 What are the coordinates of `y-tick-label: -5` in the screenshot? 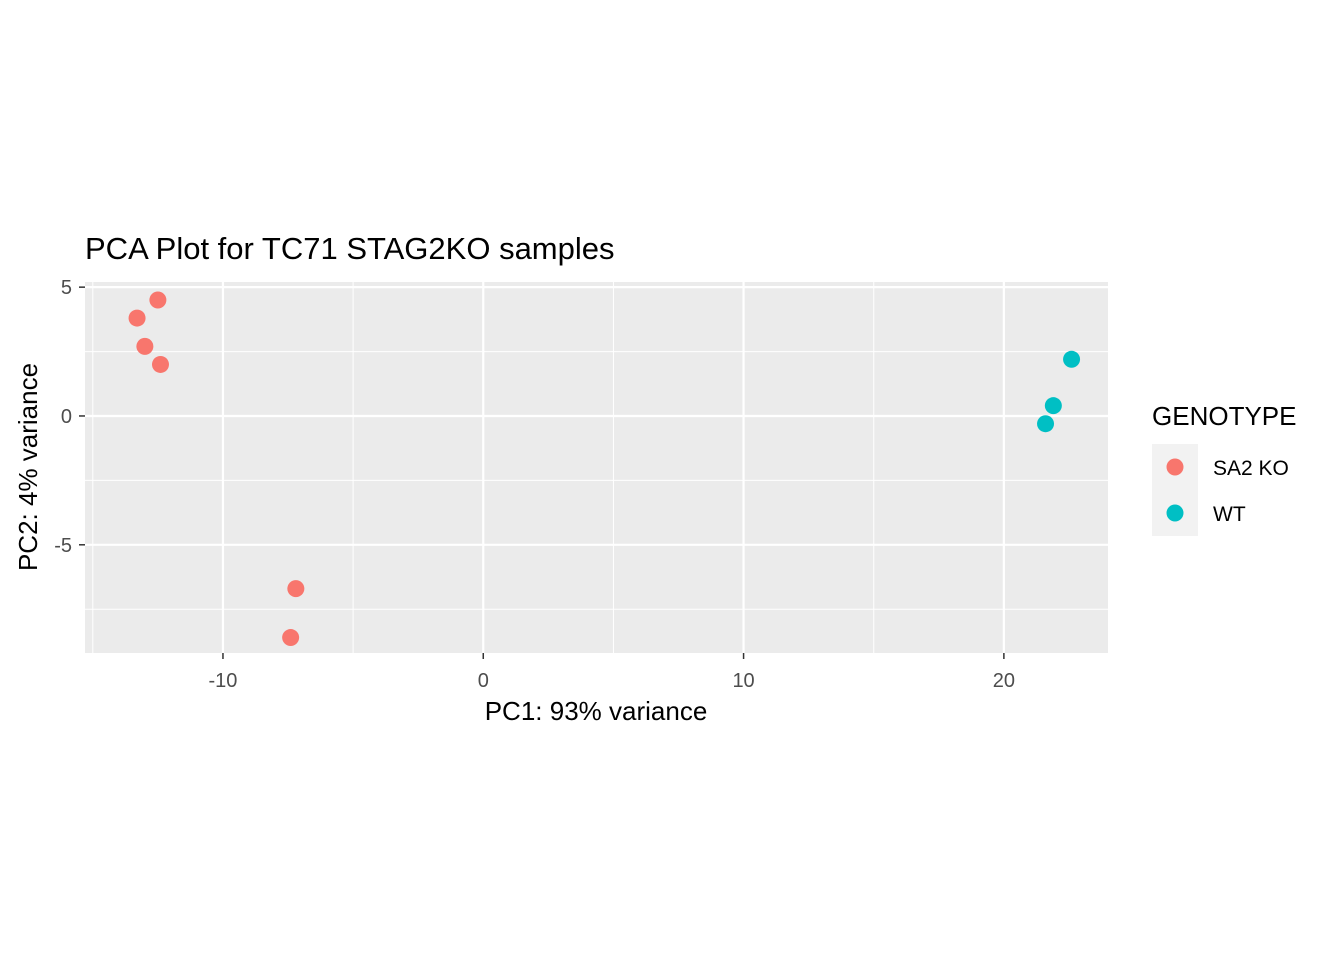 It's located at (63, 546).